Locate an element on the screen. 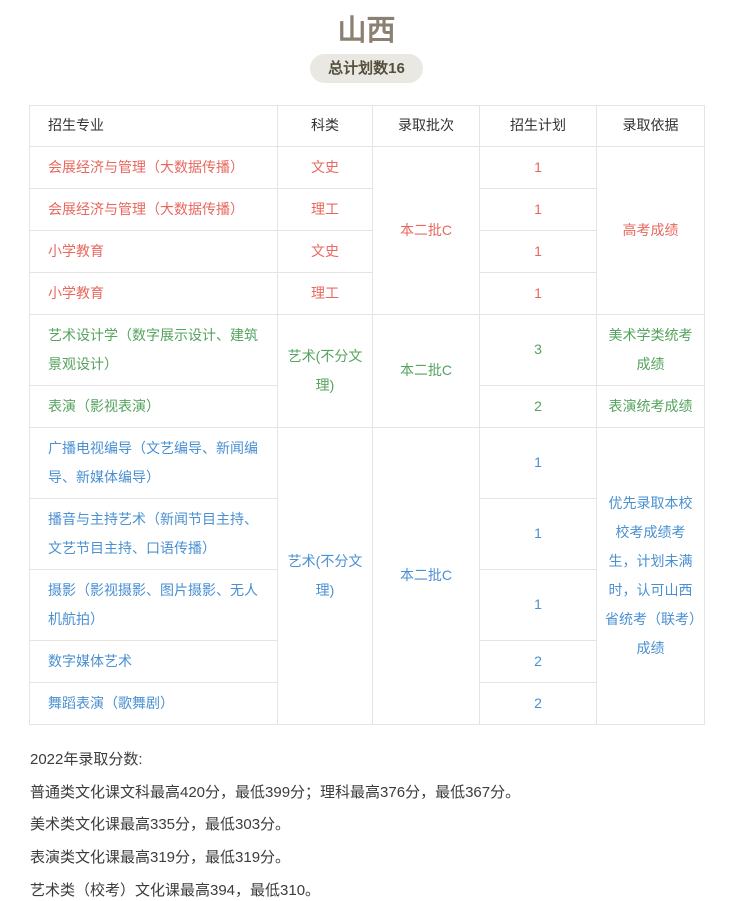 The image size is (733, 901). total-plan-badge: 总计划数16 is located at coordinates (366, 68).